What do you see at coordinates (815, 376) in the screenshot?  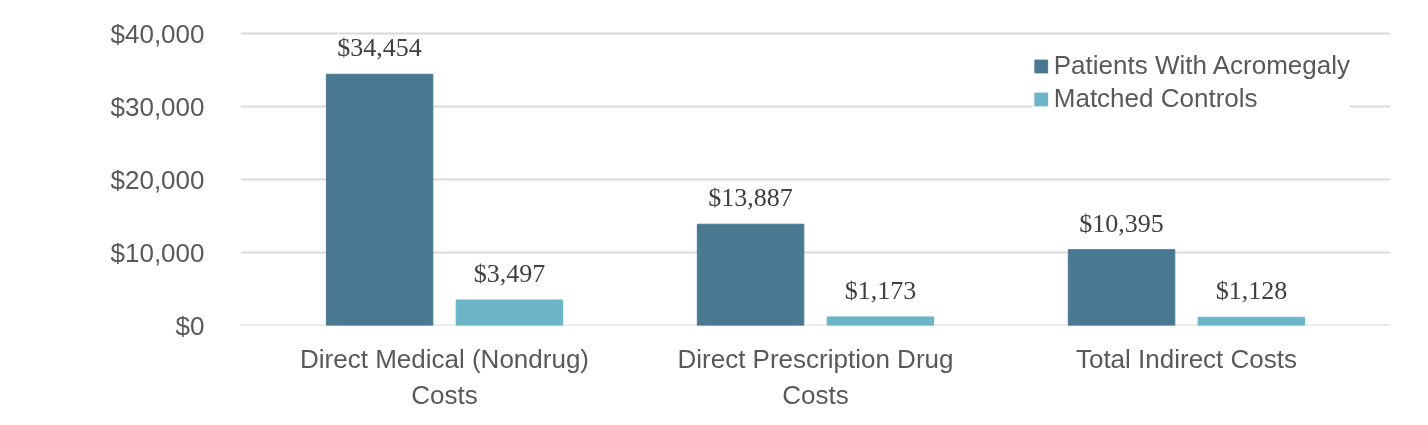 I see `x-tick-label: Direct Prescription Drug Costs` at bounding box center [815, 376].